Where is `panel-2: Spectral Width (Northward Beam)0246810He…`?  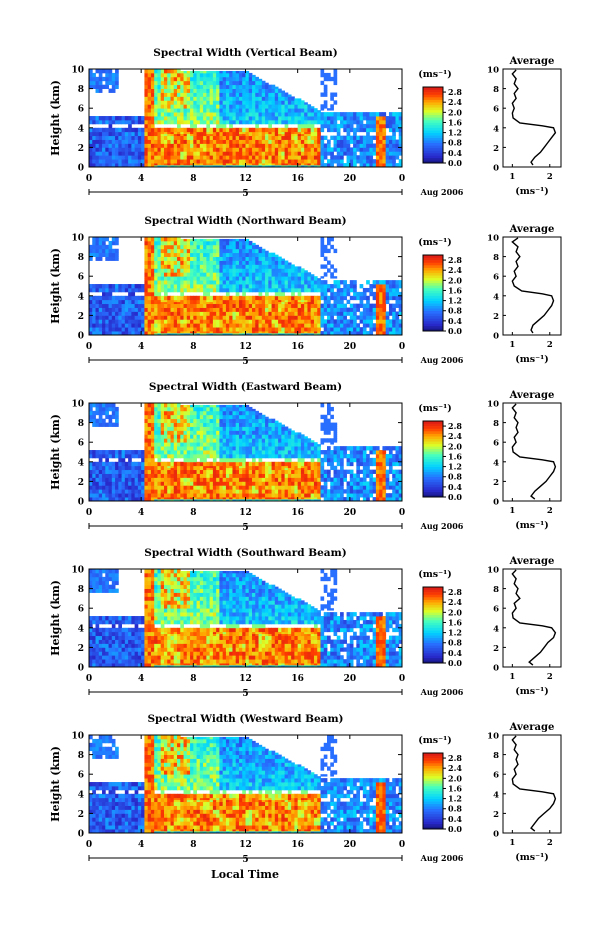
panel-2: Spectral Width (Northward Beam)0246810He… is located at coordinates (305, 291).